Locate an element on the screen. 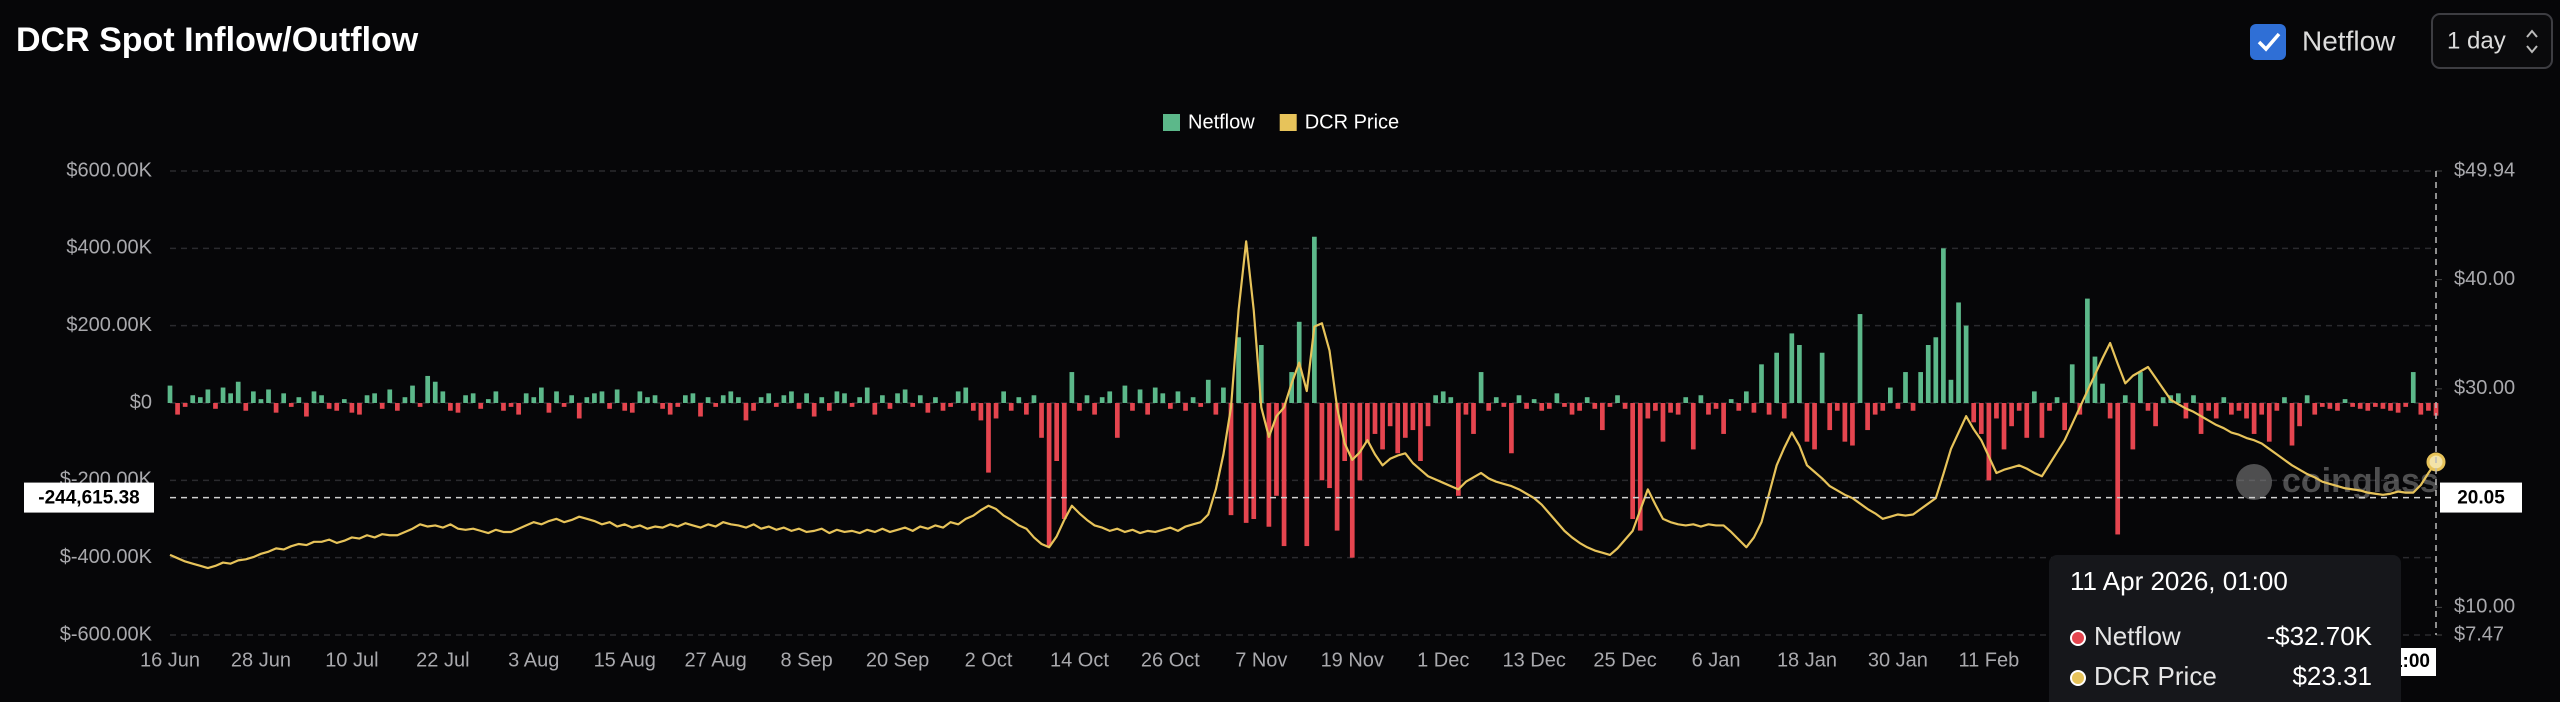 Image resolution: width=2560 pixels, height=702 pixels. tooltip-date: 11 Apr 2026, 01:00 is located at coordinates (2179, 581).